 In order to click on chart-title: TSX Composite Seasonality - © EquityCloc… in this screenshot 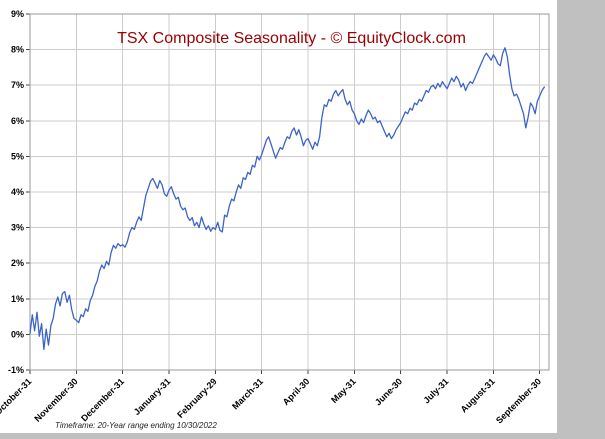, I will do `click(291, 38)`.